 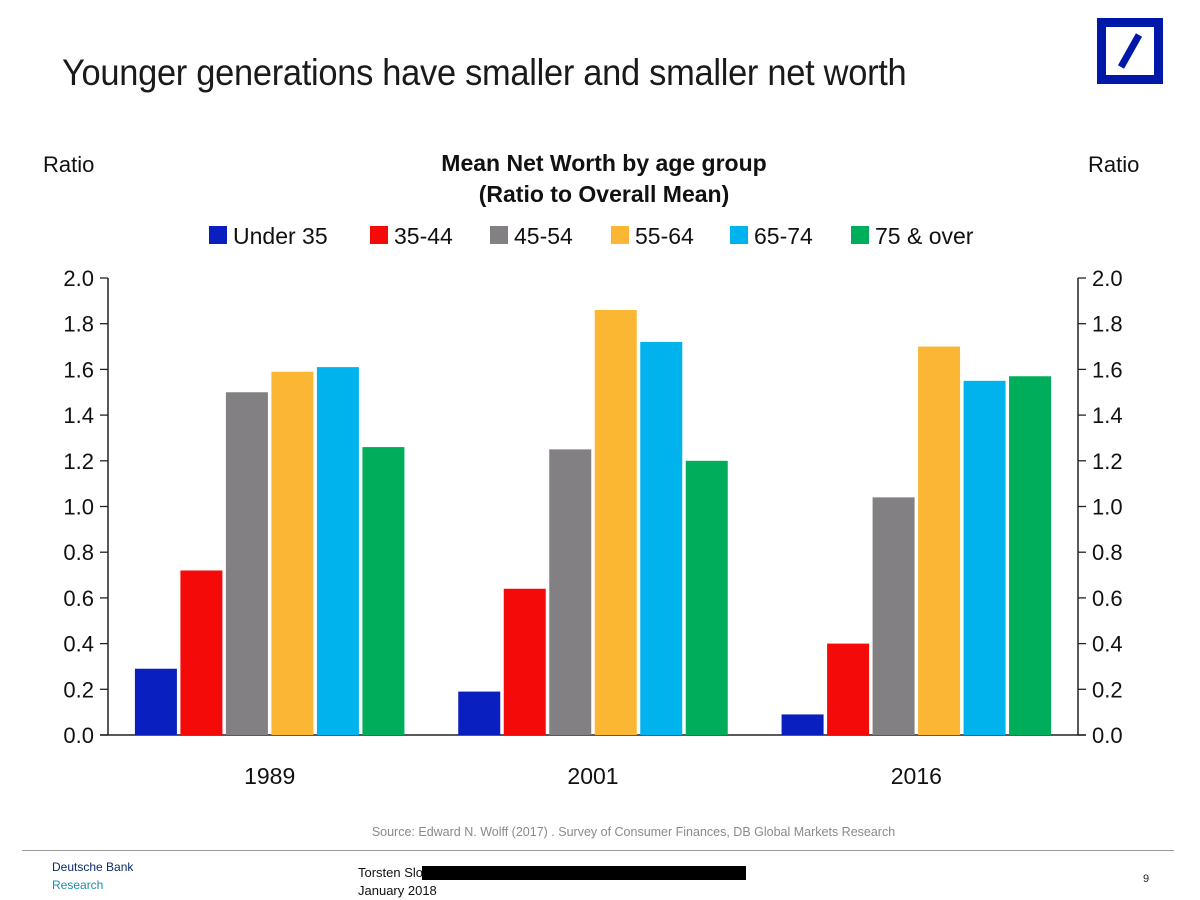 I want to click on y-tick-label-right: 2.0, so click(x=1107, y=278).